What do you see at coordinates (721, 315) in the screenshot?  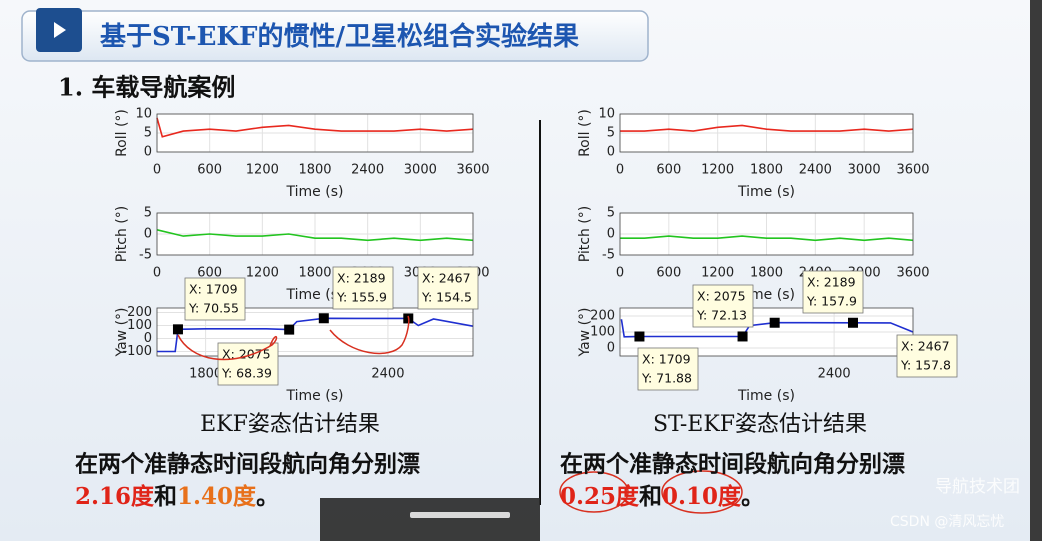 I see `datatip-y: Y: 72.13` at bounding box center [721, 315].